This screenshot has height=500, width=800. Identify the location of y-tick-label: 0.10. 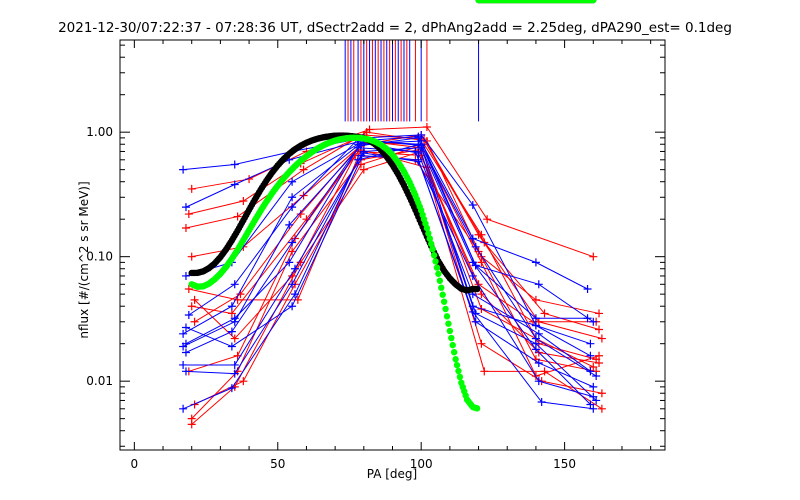
(99, 257).